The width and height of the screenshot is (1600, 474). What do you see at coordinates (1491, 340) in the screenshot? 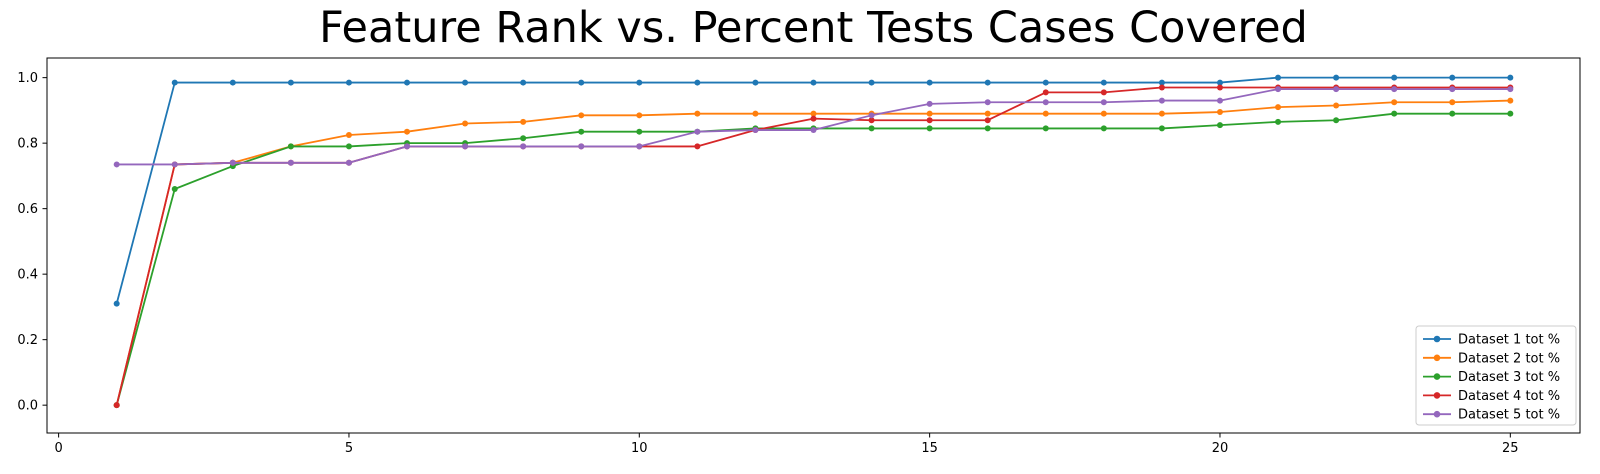
I see `legend-entry: Dataset 1 tot %` at bounding box center [1491, 340].